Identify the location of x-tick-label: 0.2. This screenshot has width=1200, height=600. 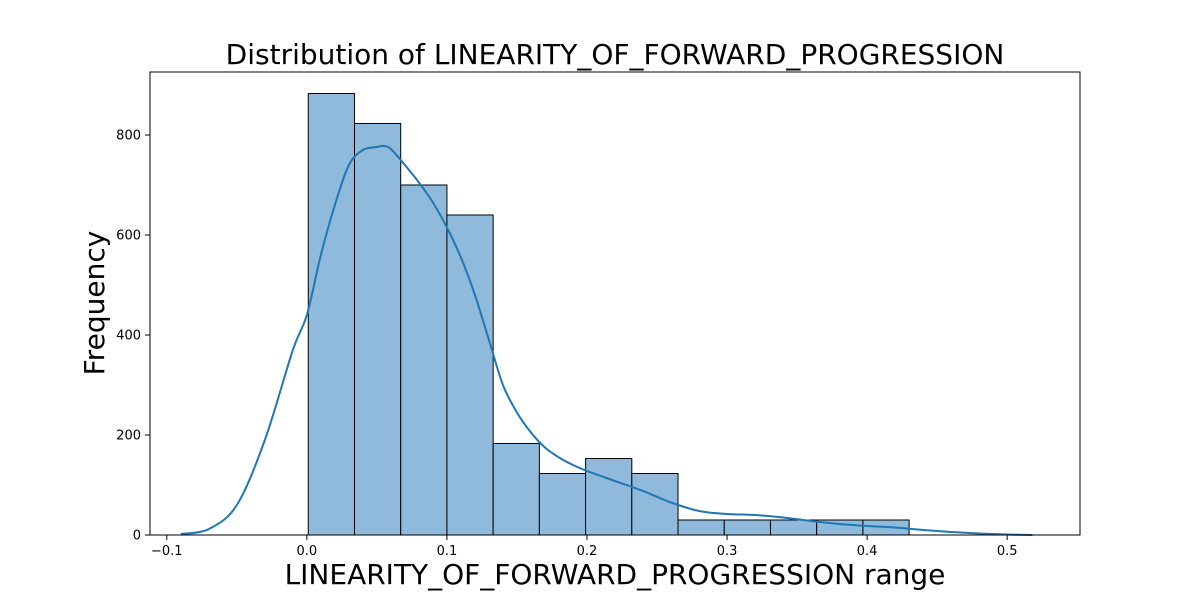
(587, 551).